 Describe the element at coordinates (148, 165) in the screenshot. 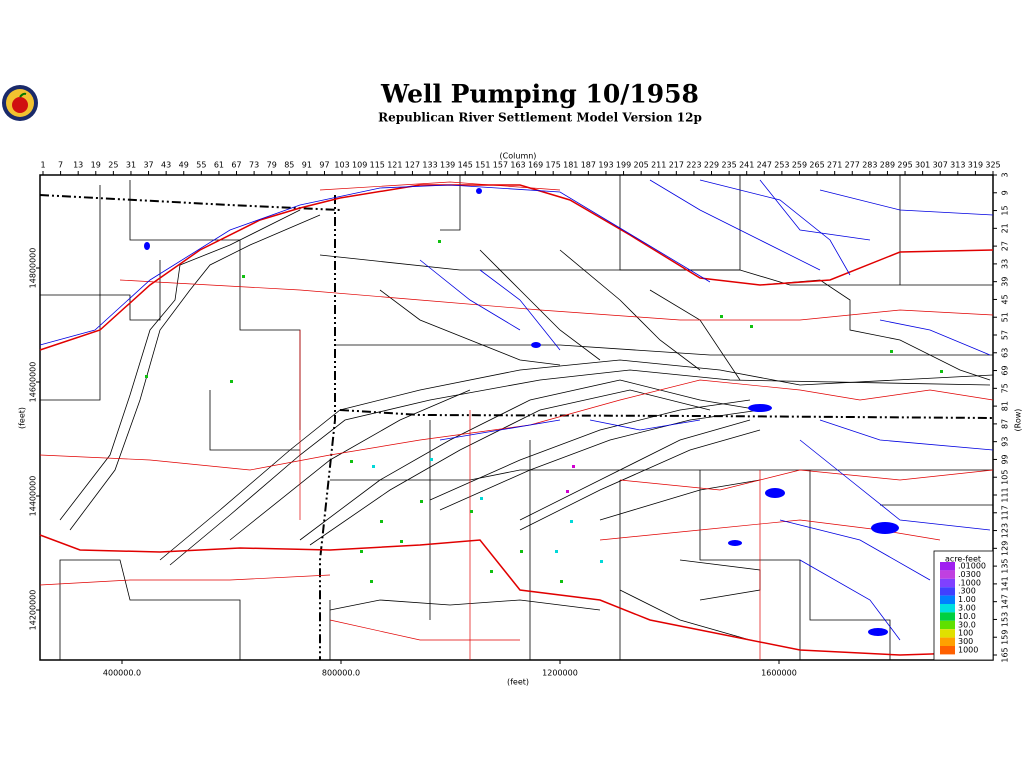

I see `column-tick-label: 37` at that location.